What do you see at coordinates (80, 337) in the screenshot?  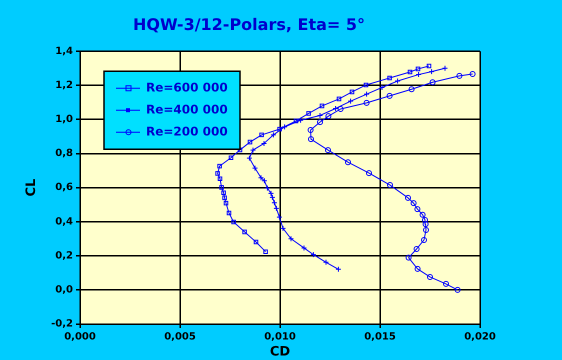 I see `x-tick-label: 0,000` at bounding box center [80, 337].